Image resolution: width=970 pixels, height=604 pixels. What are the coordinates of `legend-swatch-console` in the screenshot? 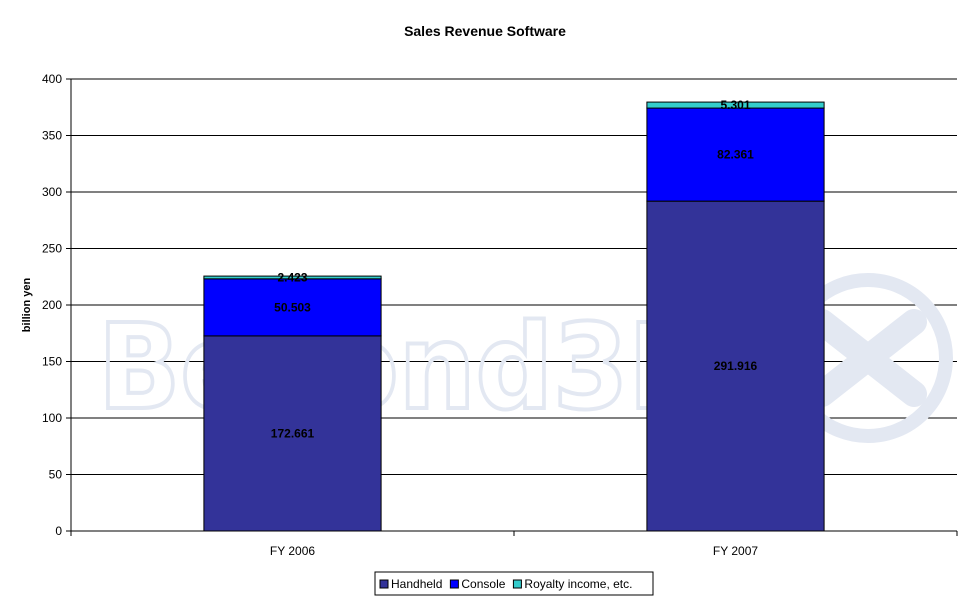 It's located at (454, 584).